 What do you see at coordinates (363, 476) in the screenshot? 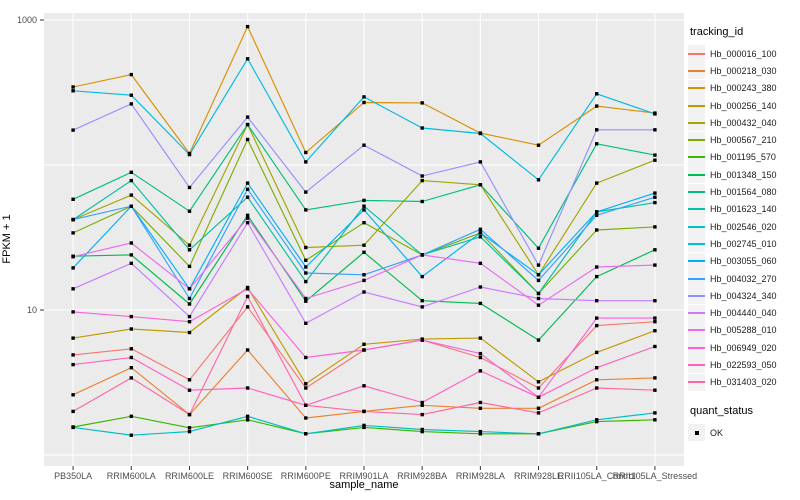
I see `x-tick-label: RRIM901LA` at bounding box center [363, 476].